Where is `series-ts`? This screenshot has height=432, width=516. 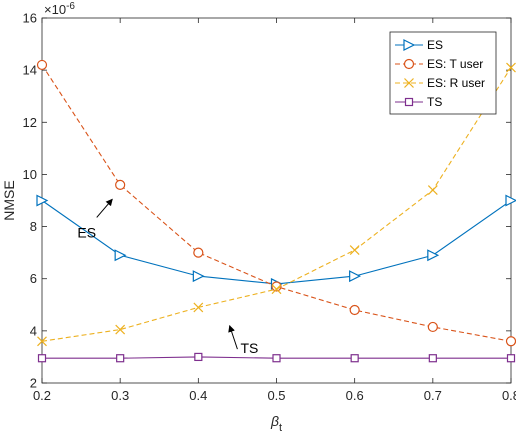 series-ts is located at coordinates (276, 357).